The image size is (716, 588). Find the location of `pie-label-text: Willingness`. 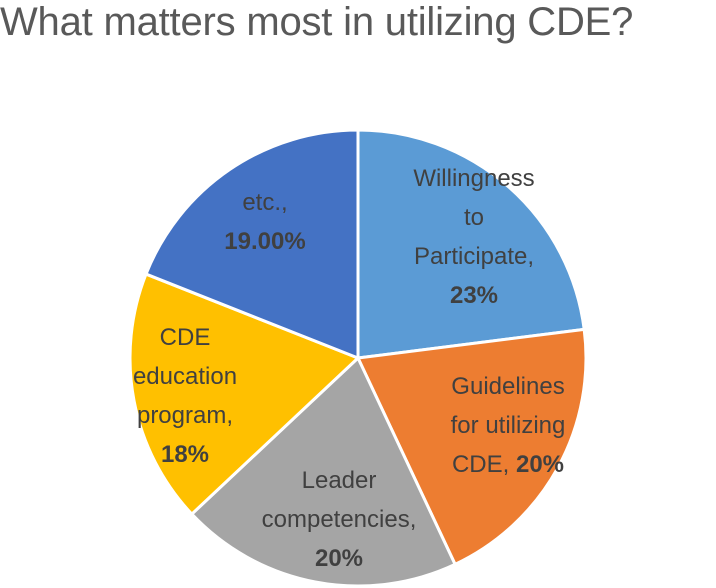

pie-label-text: Willingness is located at coordinates (473, 178).